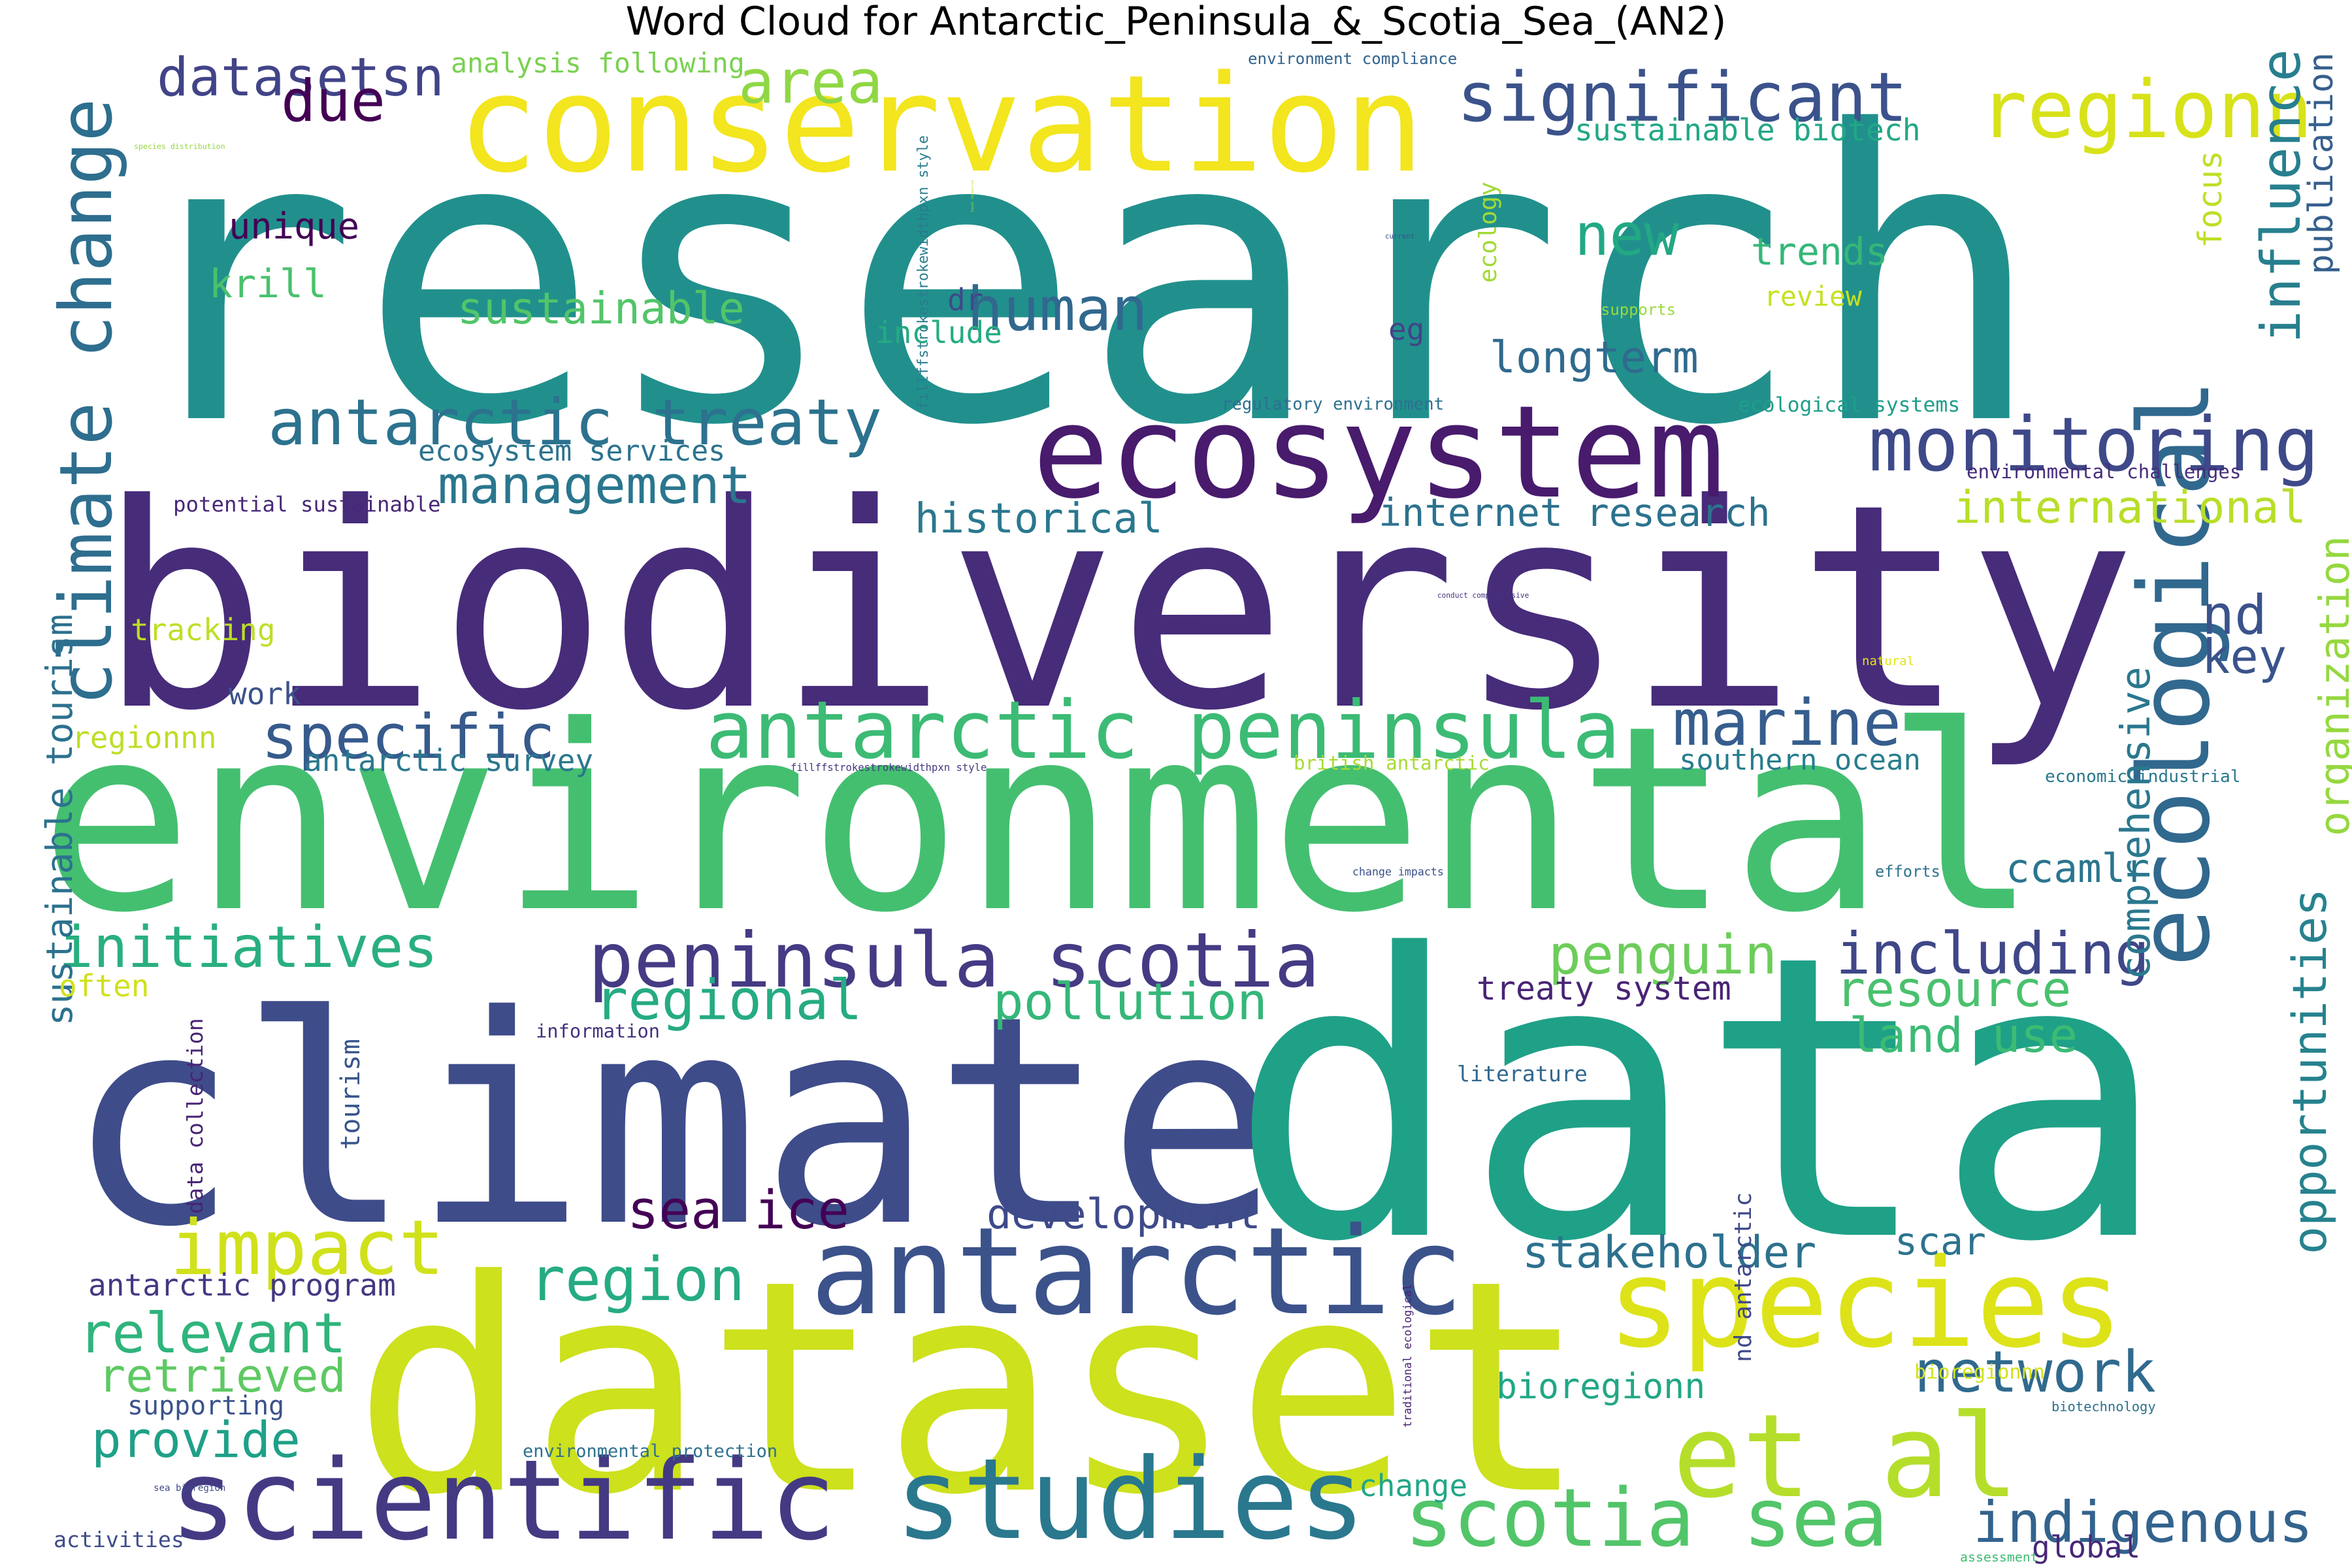  What do you see at coordinates (2103, 1406) in the screenshot?
I see `cloud-word: biotechnology` at bounding box center [2103, 1406].